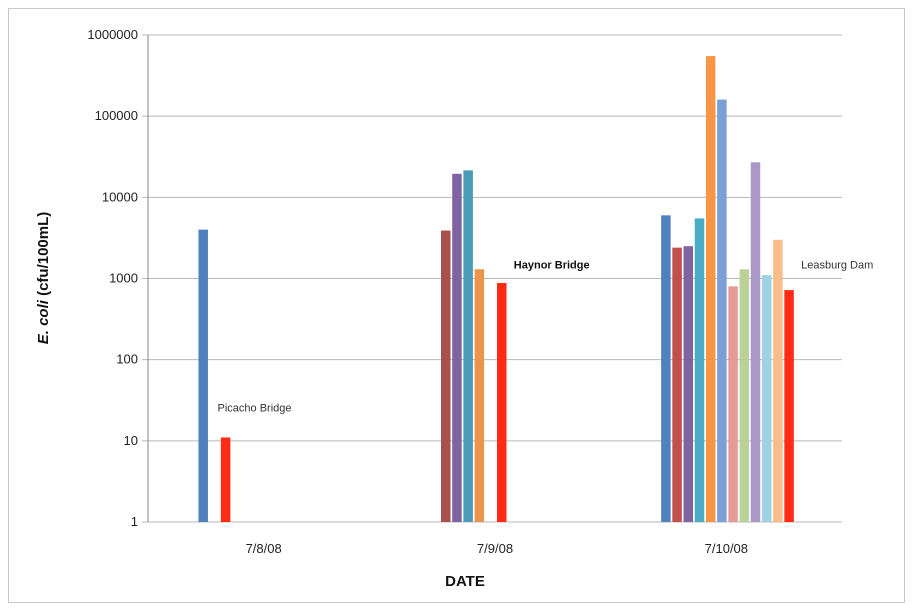 The height and width of the screenshot is (611, 915). What do you see at coordinates (127, 359) in the screenshot?
I see `y-tick-label: 100` at bounding box center [127, 359].